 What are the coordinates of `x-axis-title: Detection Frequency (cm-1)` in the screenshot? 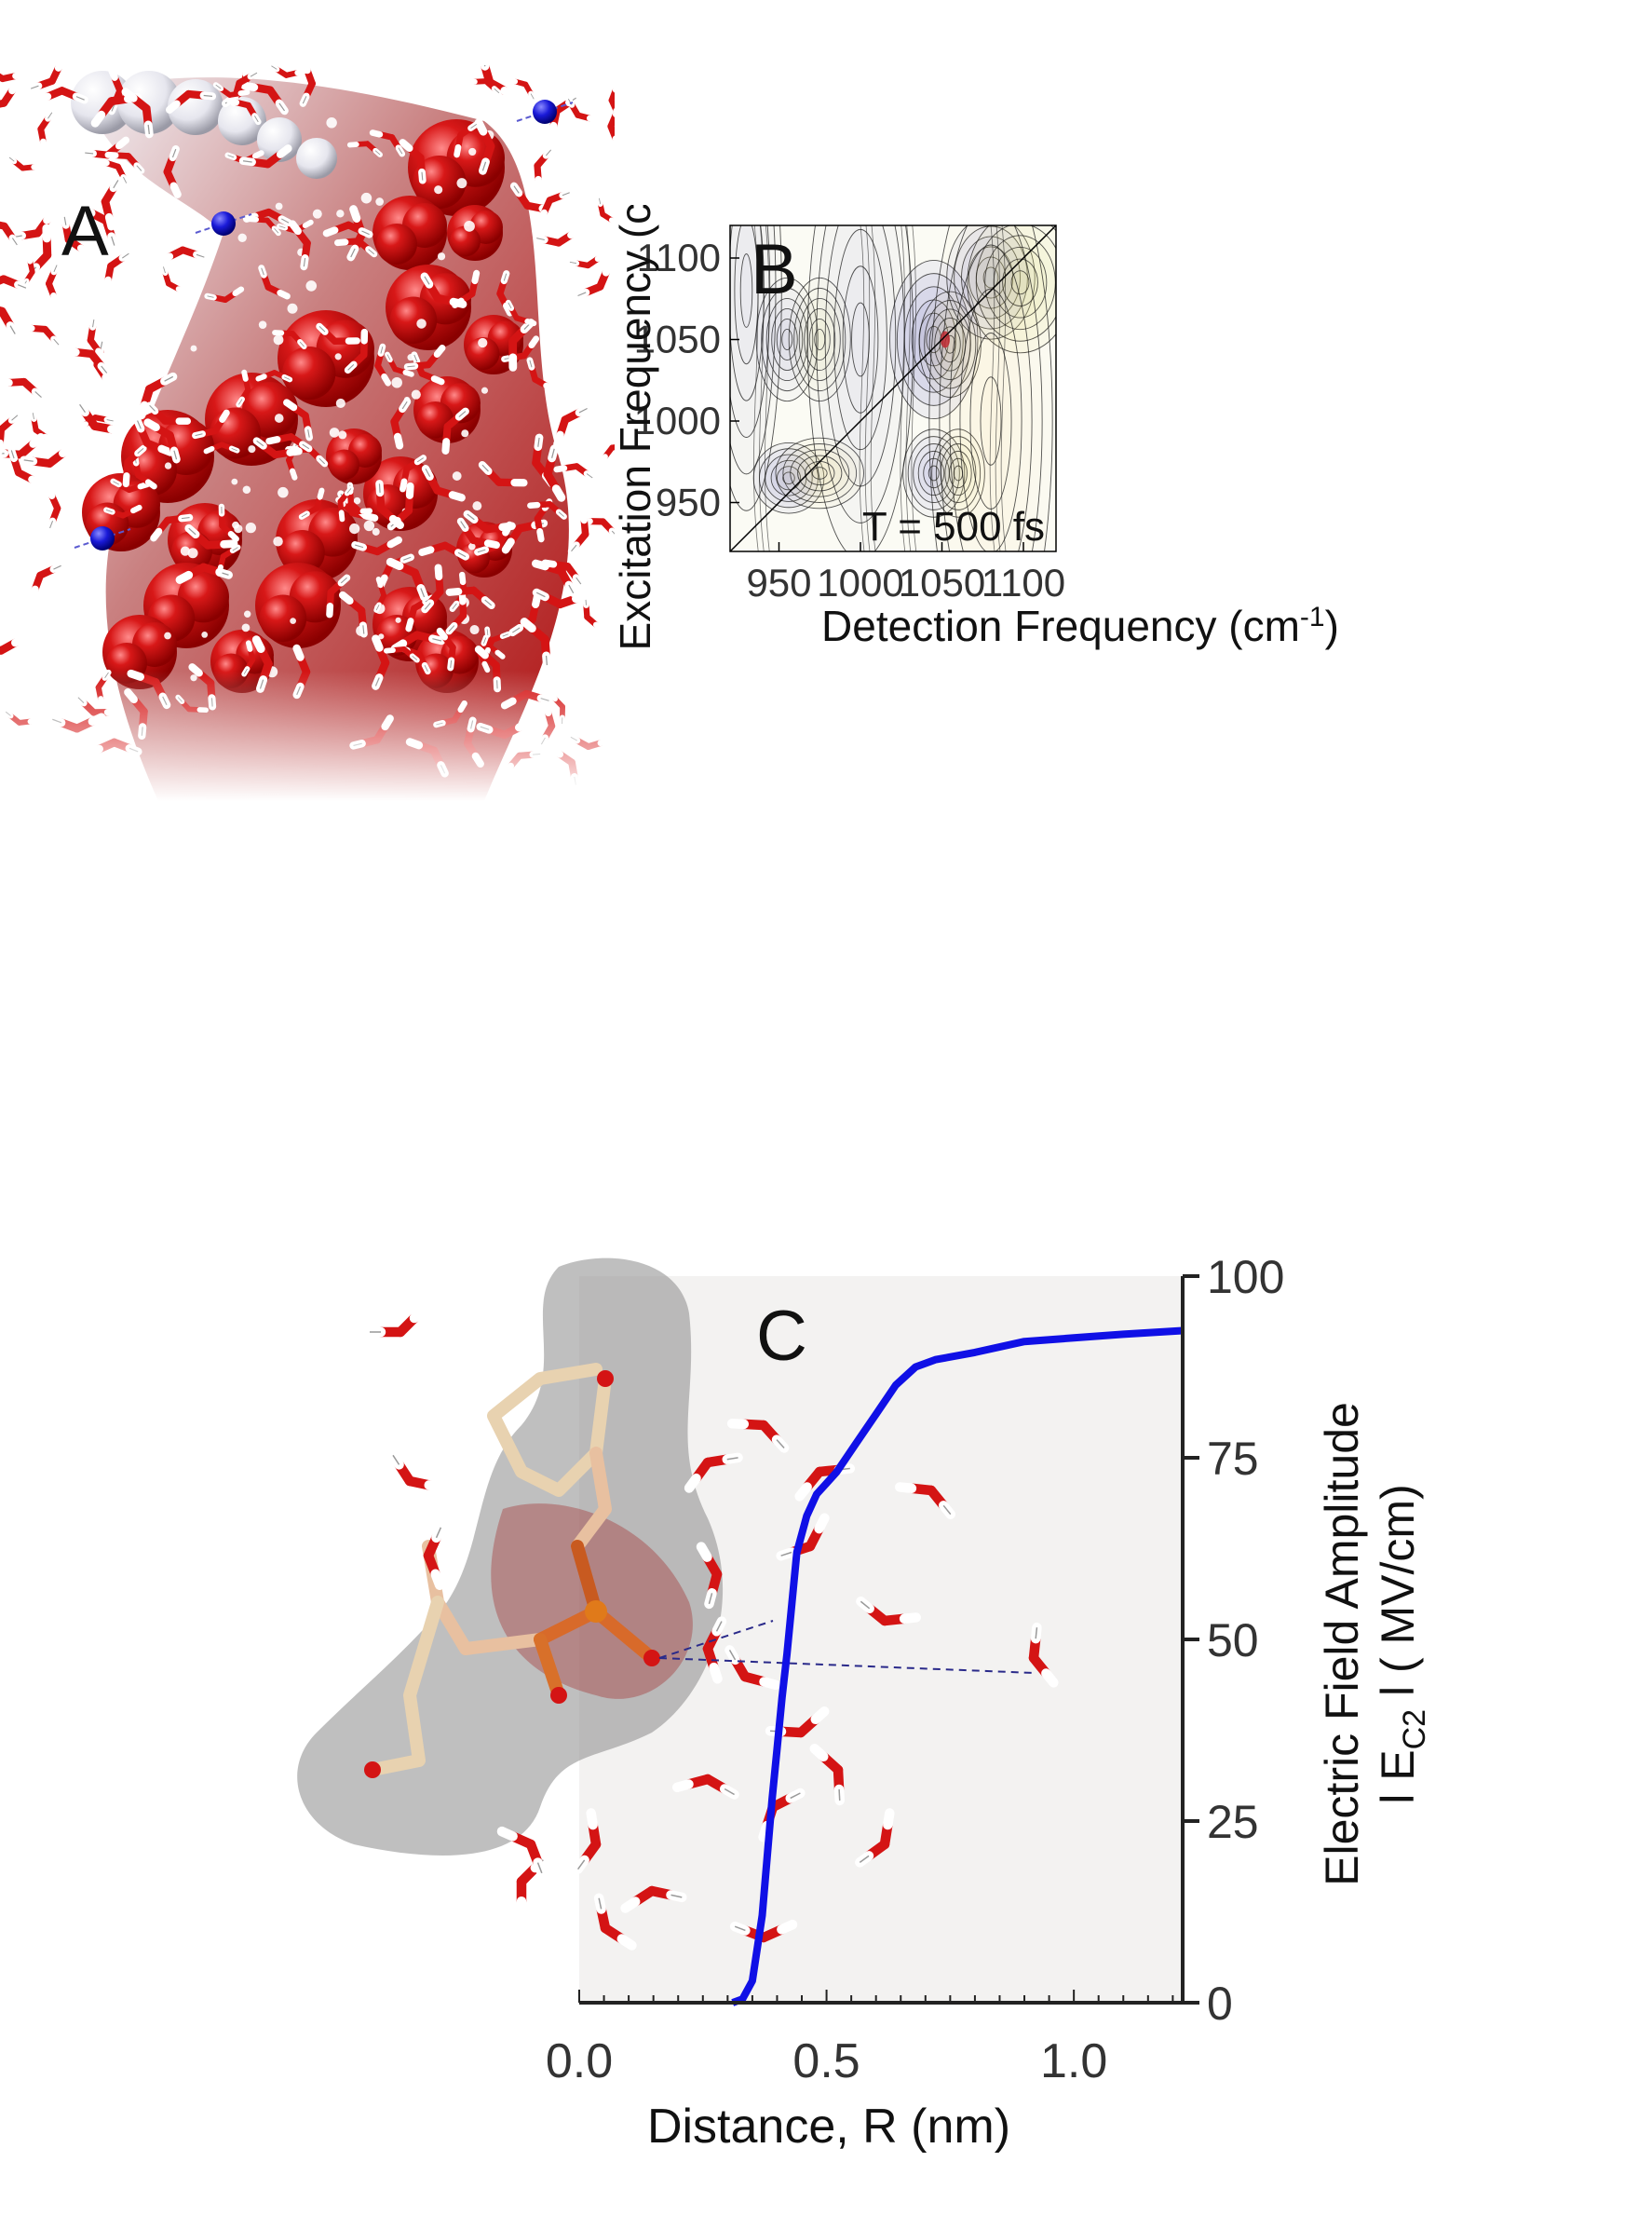 It's located at (1080, 626).